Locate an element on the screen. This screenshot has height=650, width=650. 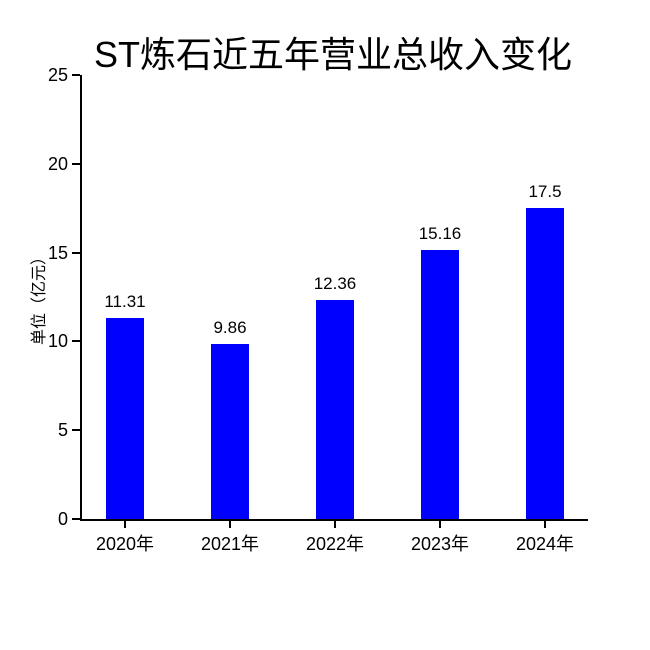
x-tick-label: 2020年 is located at coordinates (125, 544).